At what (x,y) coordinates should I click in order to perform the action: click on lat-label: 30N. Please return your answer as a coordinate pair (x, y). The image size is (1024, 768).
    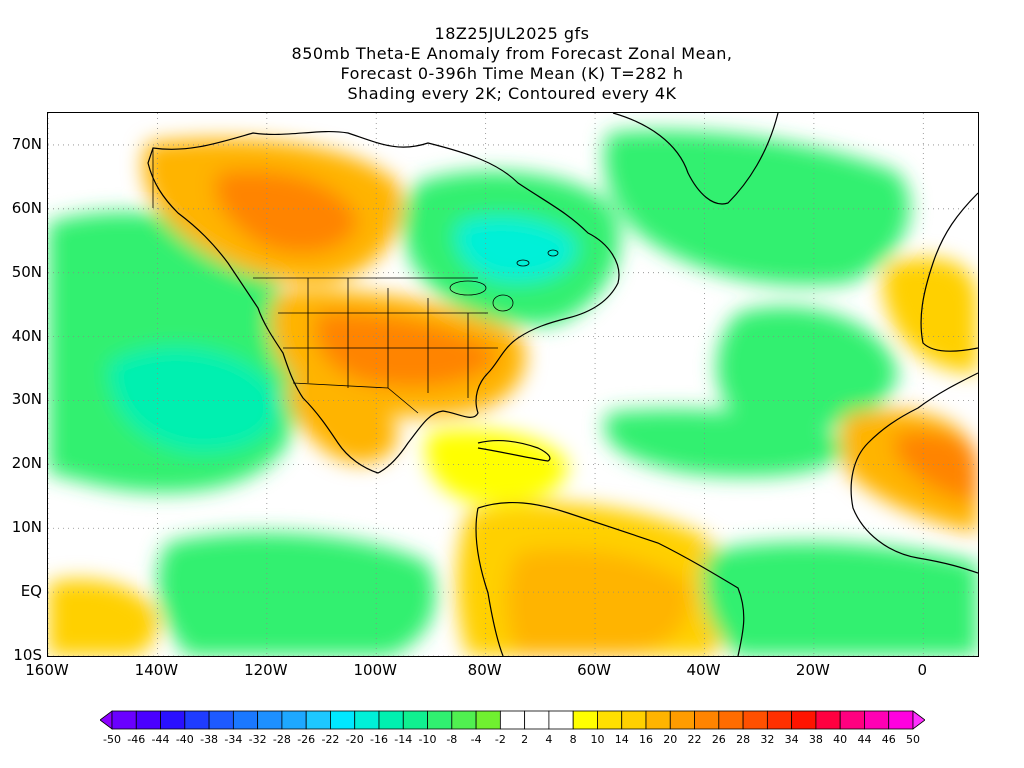
    Looking at the image, I should click on (26, 399).